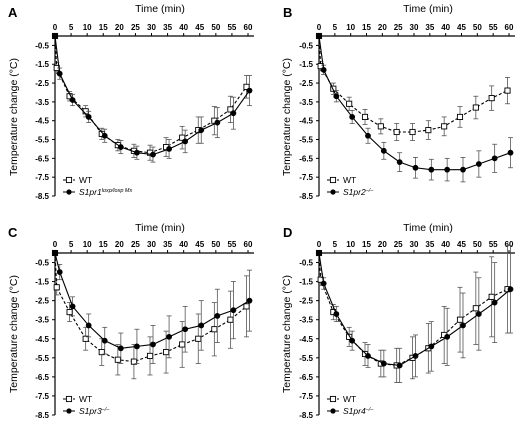 The width and height of the screenshot is (530, 436). I want to click on legend: WT S1pr1loxp/loxp Mx, so click(98, 186).